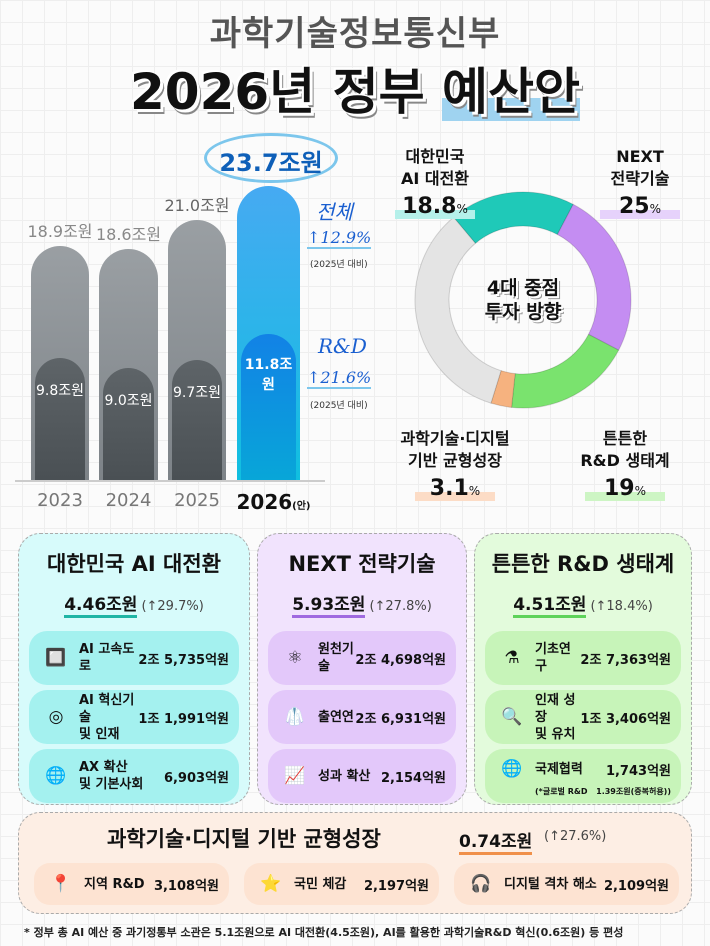 This screenshot has height=946, width=710. I want to click on budget-item: 📍 지역 R&D 3,108억원, so click(131, 884).